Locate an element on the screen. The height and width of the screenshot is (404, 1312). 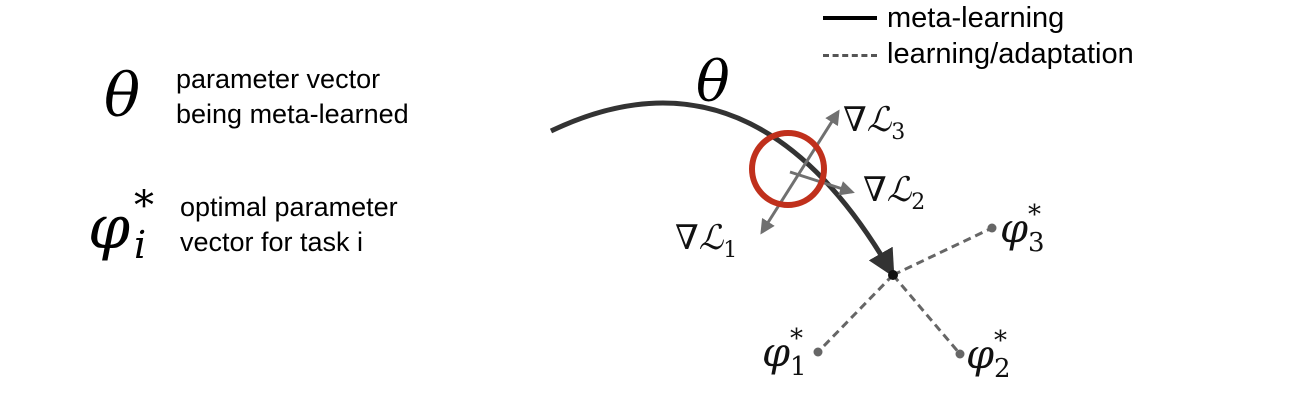
phi2-superscript: * is located at coordinates (1000, 341).